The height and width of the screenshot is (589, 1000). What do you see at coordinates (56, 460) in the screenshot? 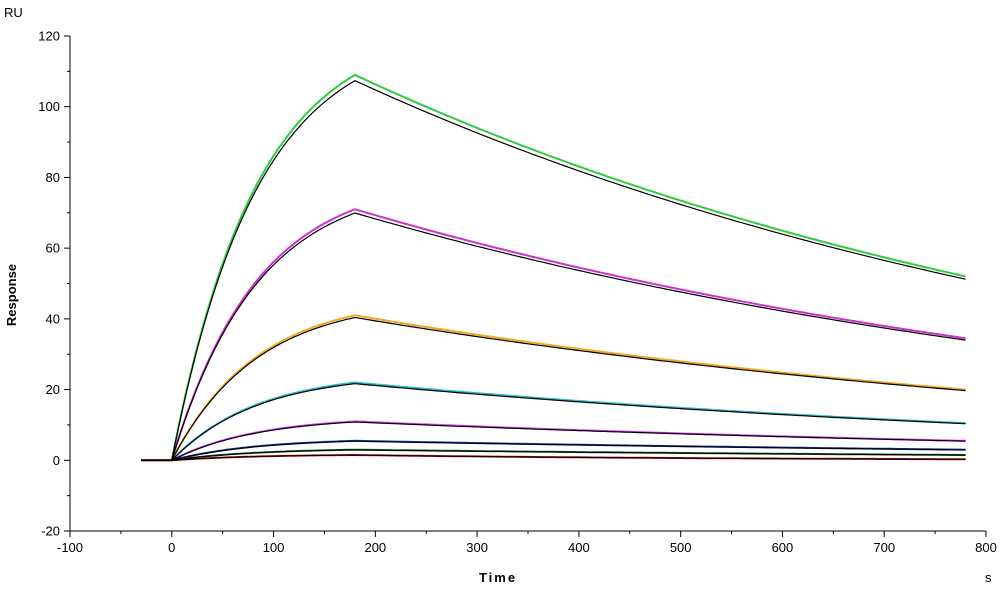
I see `y-tick-label: 0` at bounding box center [56, 460].